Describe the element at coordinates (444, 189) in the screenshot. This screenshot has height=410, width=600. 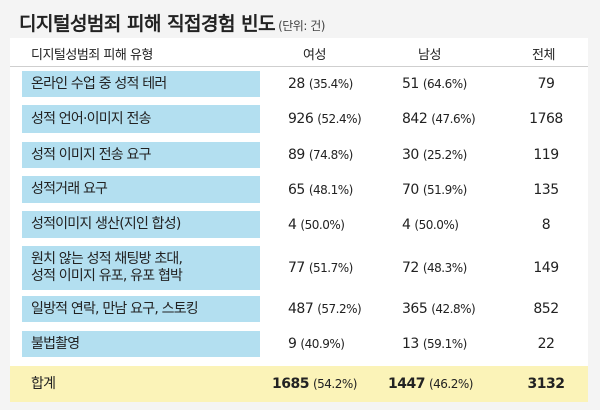
I see `male-pct: (51.9%)` at that location.